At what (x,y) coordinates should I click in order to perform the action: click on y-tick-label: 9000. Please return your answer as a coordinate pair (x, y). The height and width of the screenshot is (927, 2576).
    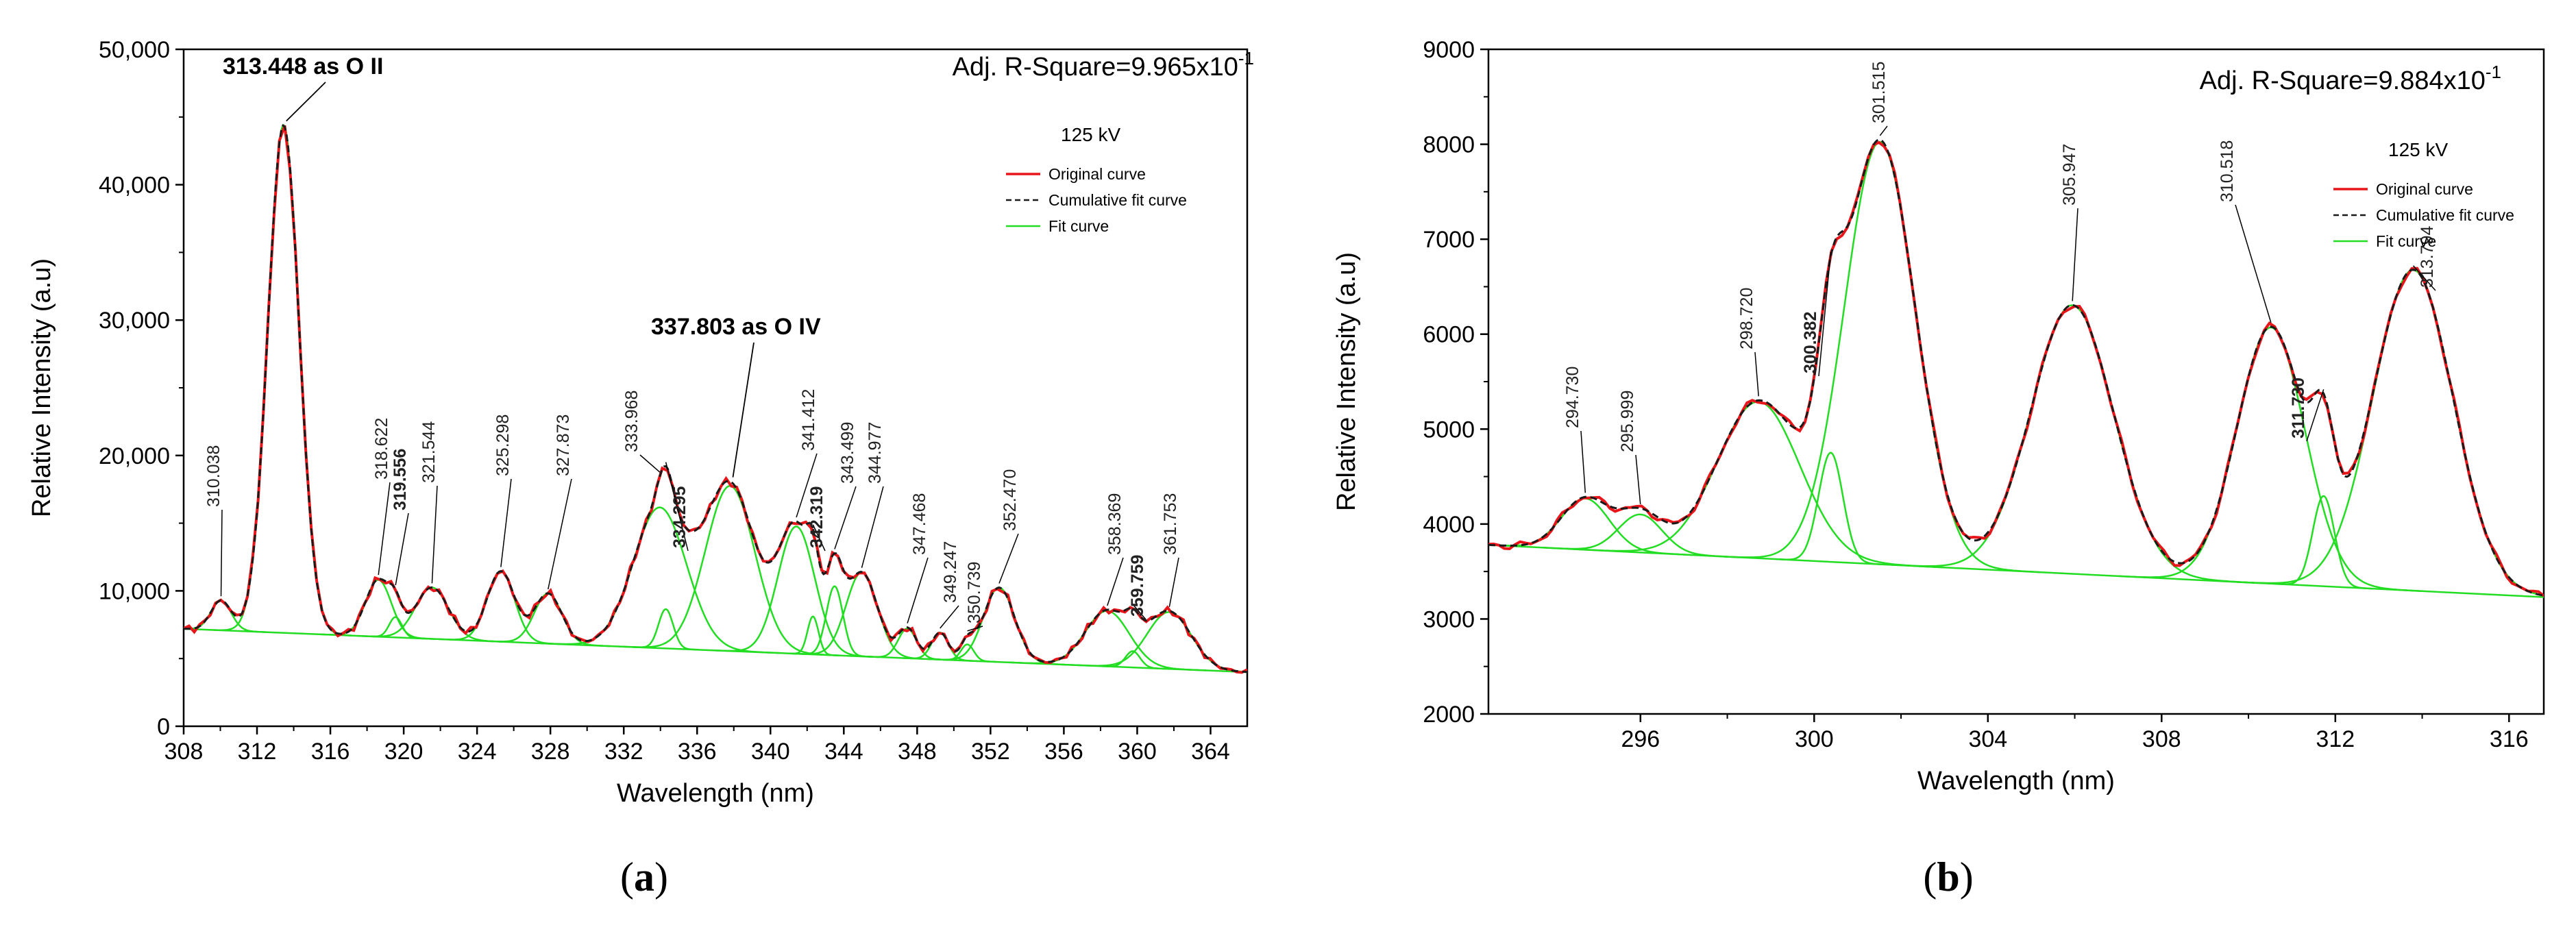
    Looking at the image, I should click on (1449, 50).